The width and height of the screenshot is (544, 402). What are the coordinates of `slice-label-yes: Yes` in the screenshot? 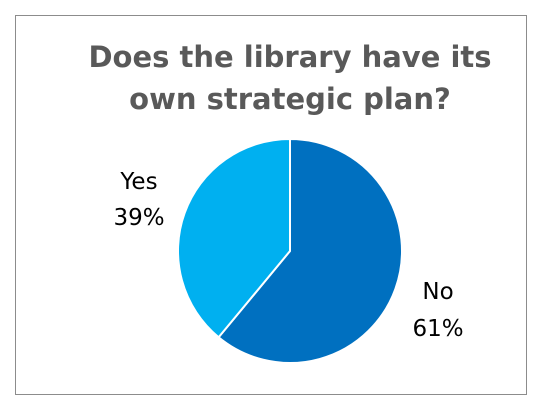 It's located at (138, 182).